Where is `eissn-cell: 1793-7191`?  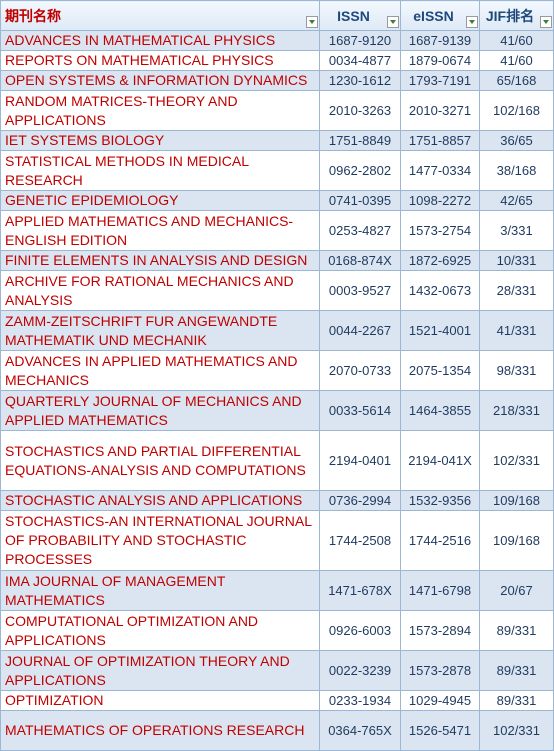 eissn-cell: 1793-7191 is located at coordinates (440, 80).